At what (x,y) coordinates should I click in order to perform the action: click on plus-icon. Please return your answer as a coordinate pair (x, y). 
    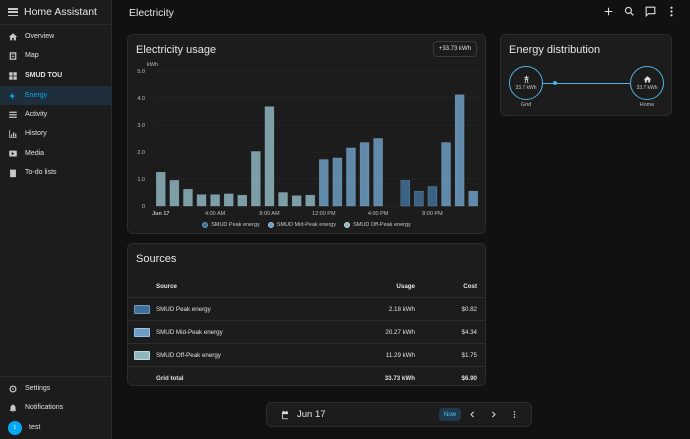
    Looking at the image, I should click on (608, 11).